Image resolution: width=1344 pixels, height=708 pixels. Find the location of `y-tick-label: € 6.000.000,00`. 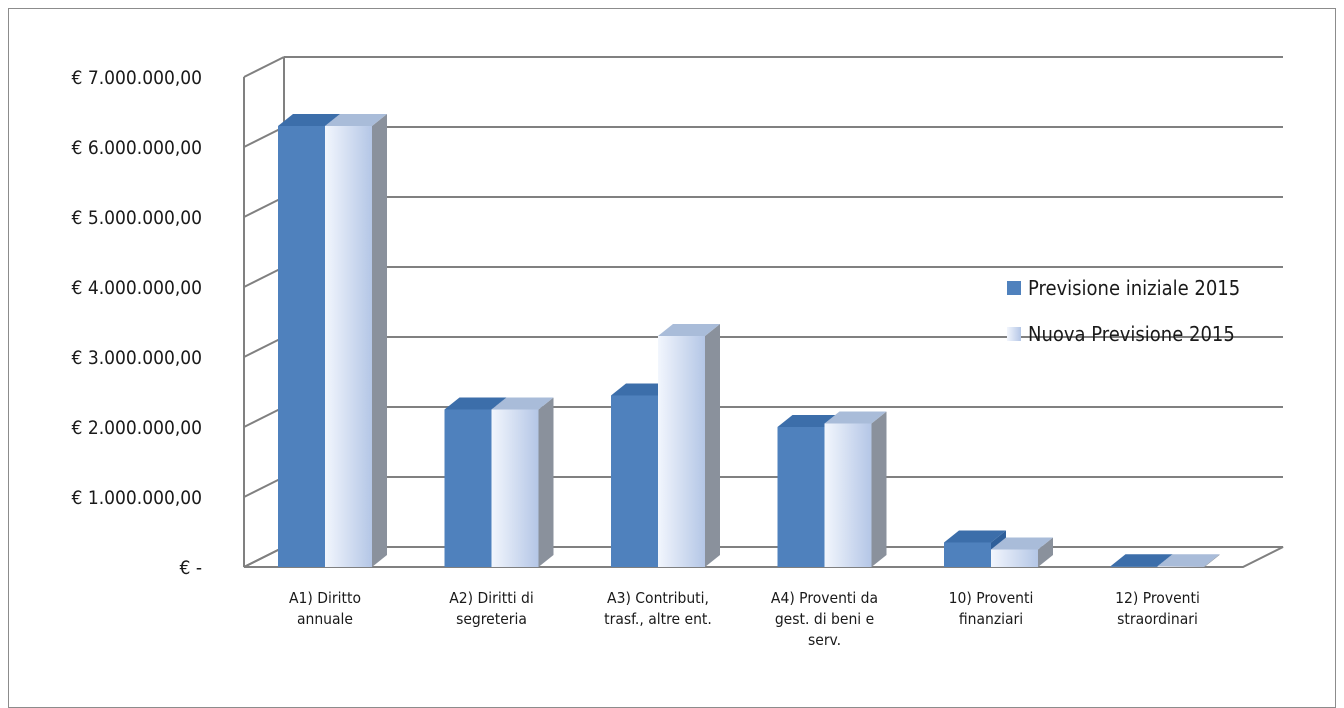

y-tick-label: € 6.000.000,00 is located at coordinates (137, 148).